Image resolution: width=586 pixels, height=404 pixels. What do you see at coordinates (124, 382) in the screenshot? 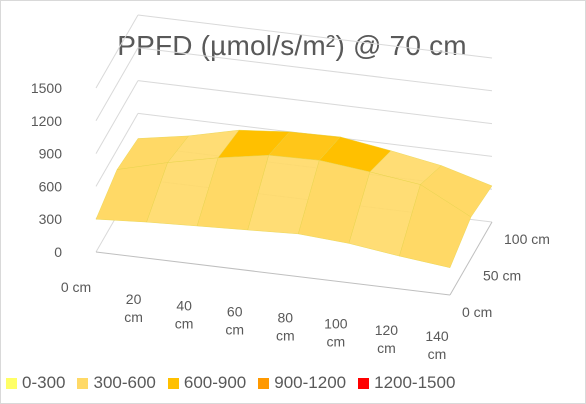
I see `legend-label-1: 300-600` at bounding box center [124, 382].